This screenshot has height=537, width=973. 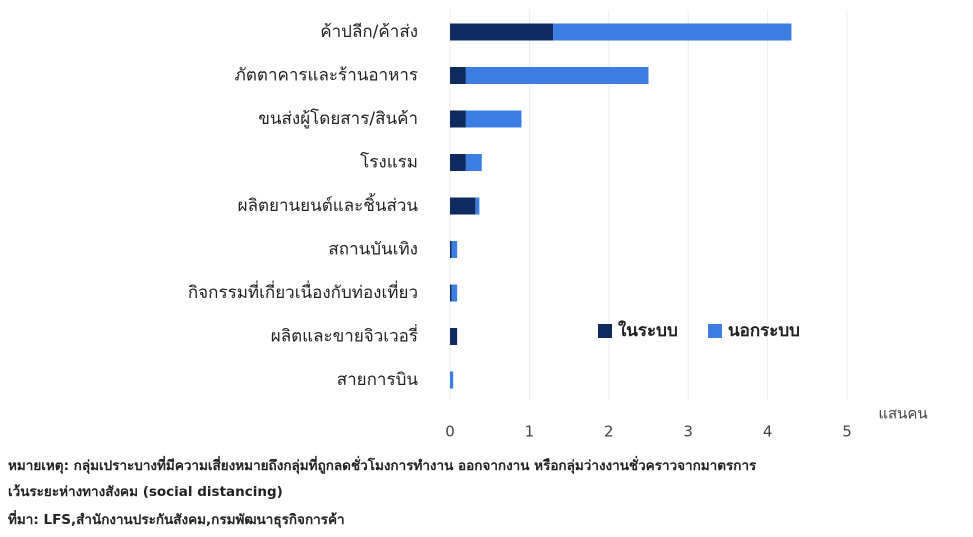 I want to click on x-tick-label: 1, so click(x=530, y=432).